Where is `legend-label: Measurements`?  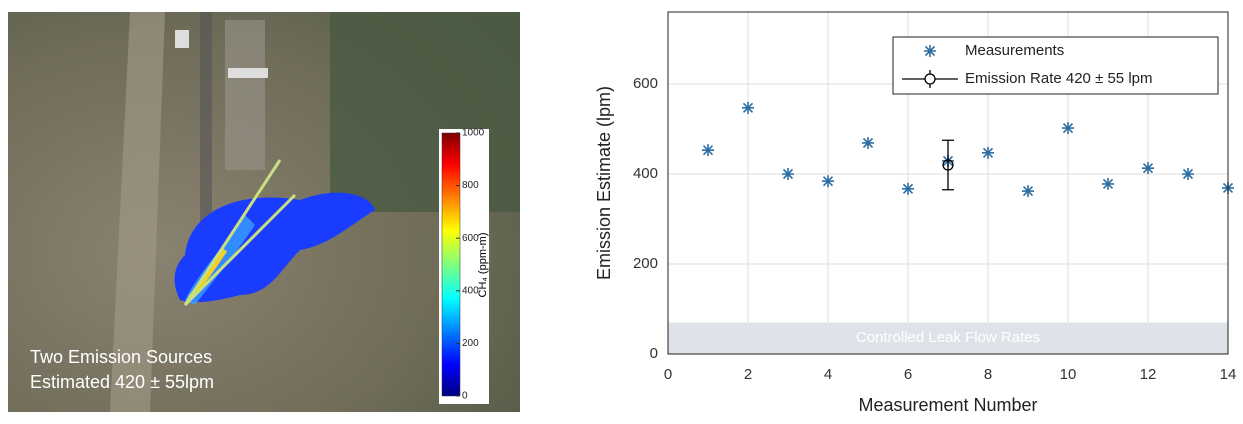
legend-label: Measurements is located at coordinates (1014, 50).